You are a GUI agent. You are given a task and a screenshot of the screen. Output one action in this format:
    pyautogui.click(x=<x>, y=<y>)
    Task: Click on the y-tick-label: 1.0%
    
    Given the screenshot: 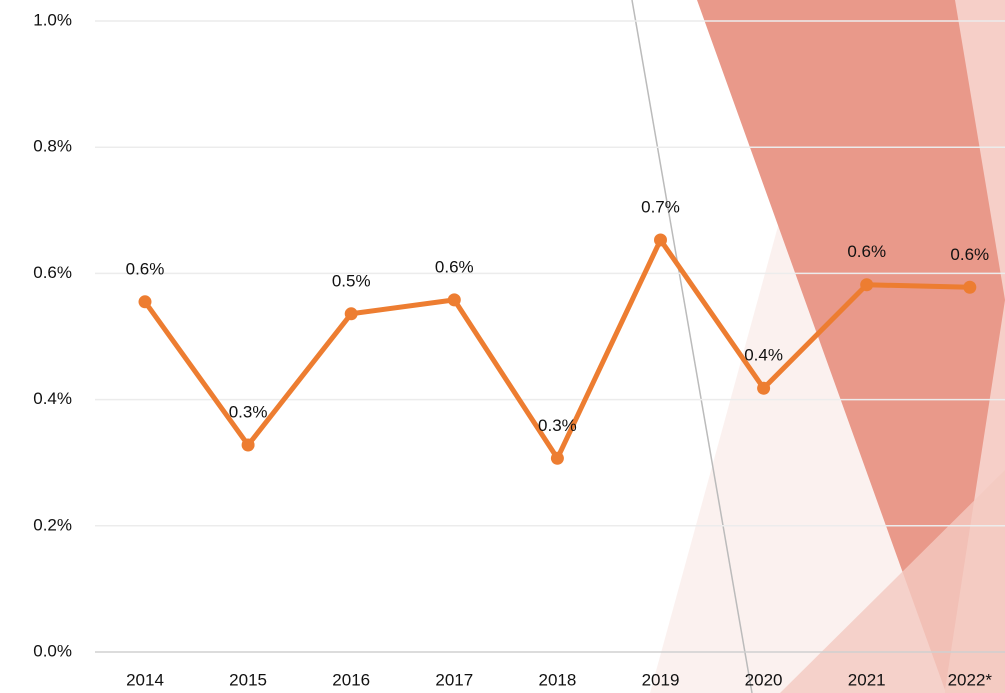 What is the action you would take?
    pyautogui.click(x=52, y=19)
    